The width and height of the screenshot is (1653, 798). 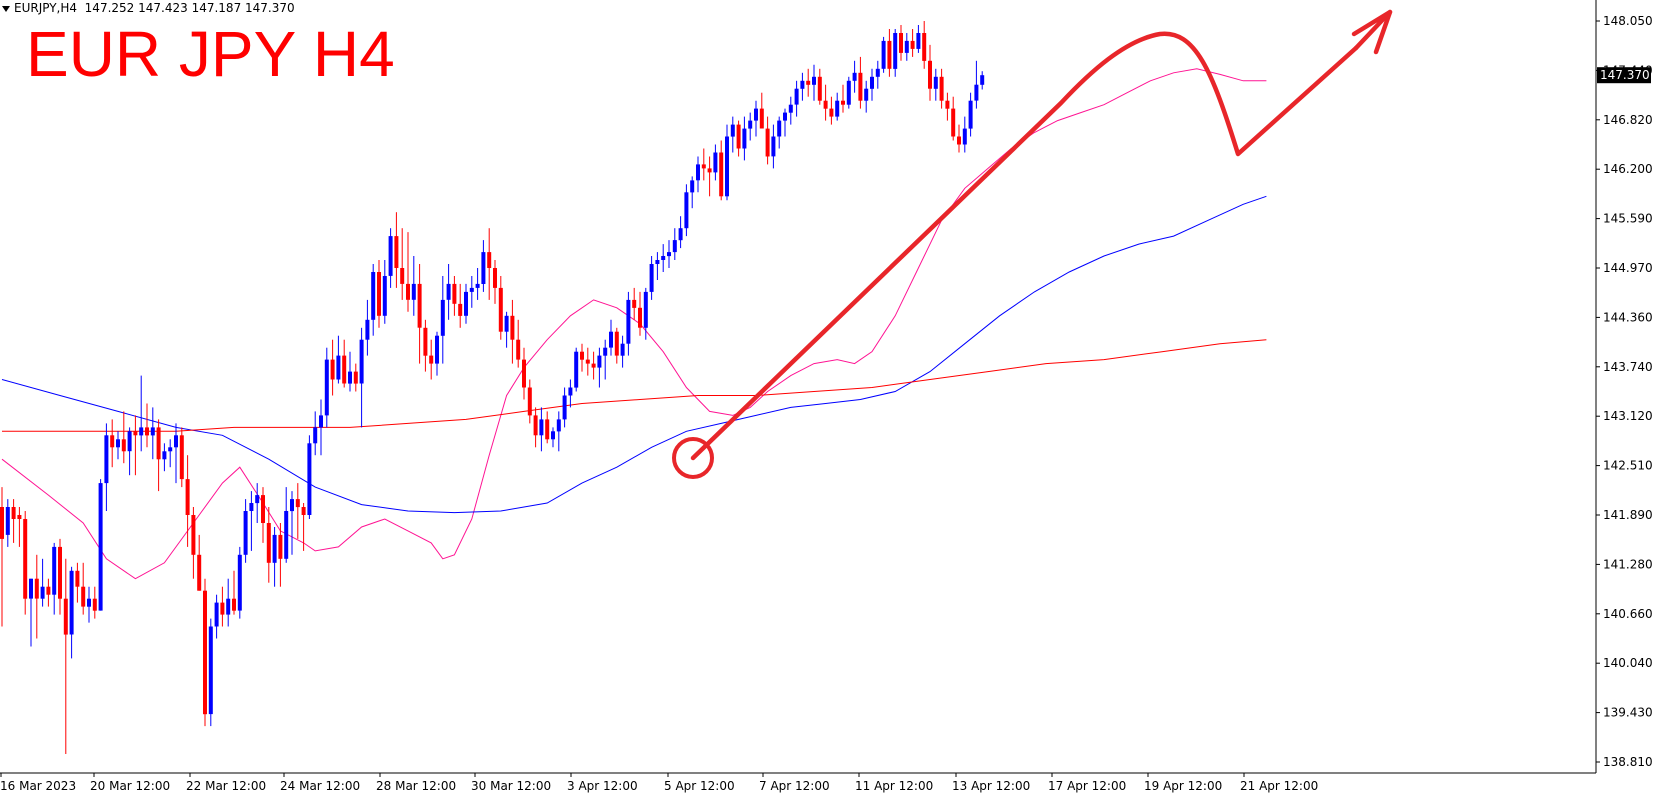 What do you see at coordinates (163, 8) in the screenshot?
I see `high-value: 147.423` at bounding box center [163, 8].